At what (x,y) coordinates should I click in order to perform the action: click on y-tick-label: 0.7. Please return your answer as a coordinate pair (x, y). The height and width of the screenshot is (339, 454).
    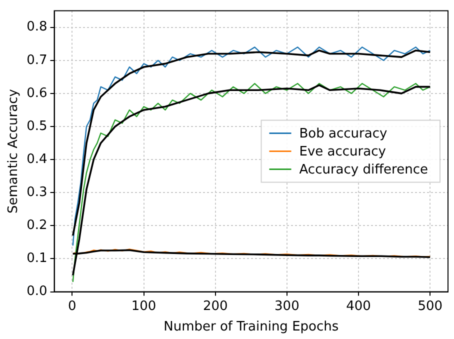
    Looking at the image, I should click on (37, 60).